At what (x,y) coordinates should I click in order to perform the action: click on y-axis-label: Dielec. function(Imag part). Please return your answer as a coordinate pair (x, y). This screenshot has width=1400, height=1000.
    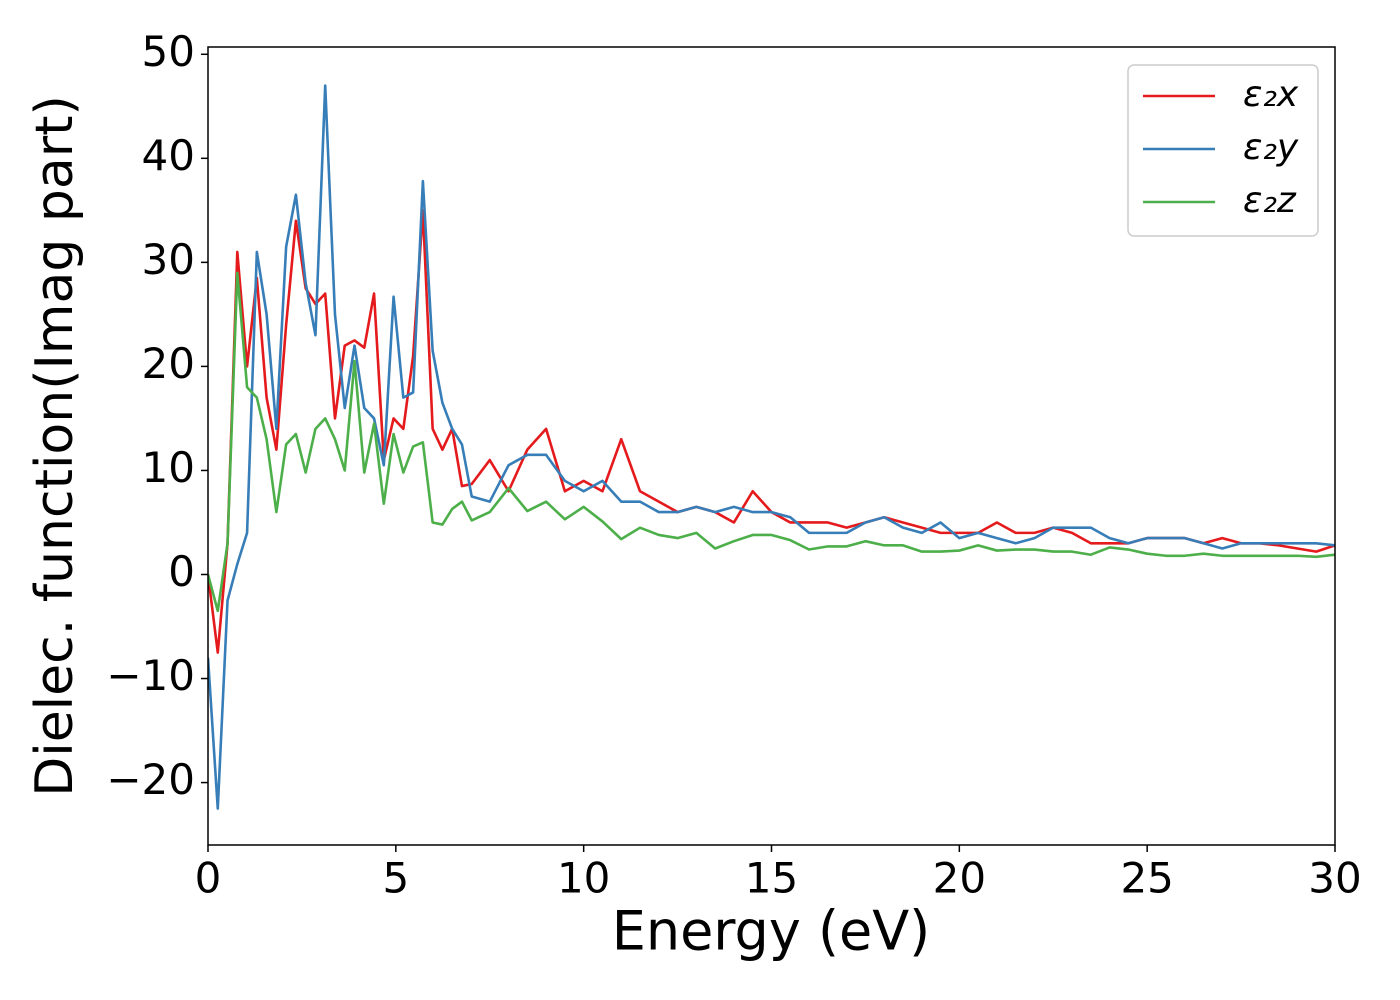
    Looking at the image, I should click on (55, 446).